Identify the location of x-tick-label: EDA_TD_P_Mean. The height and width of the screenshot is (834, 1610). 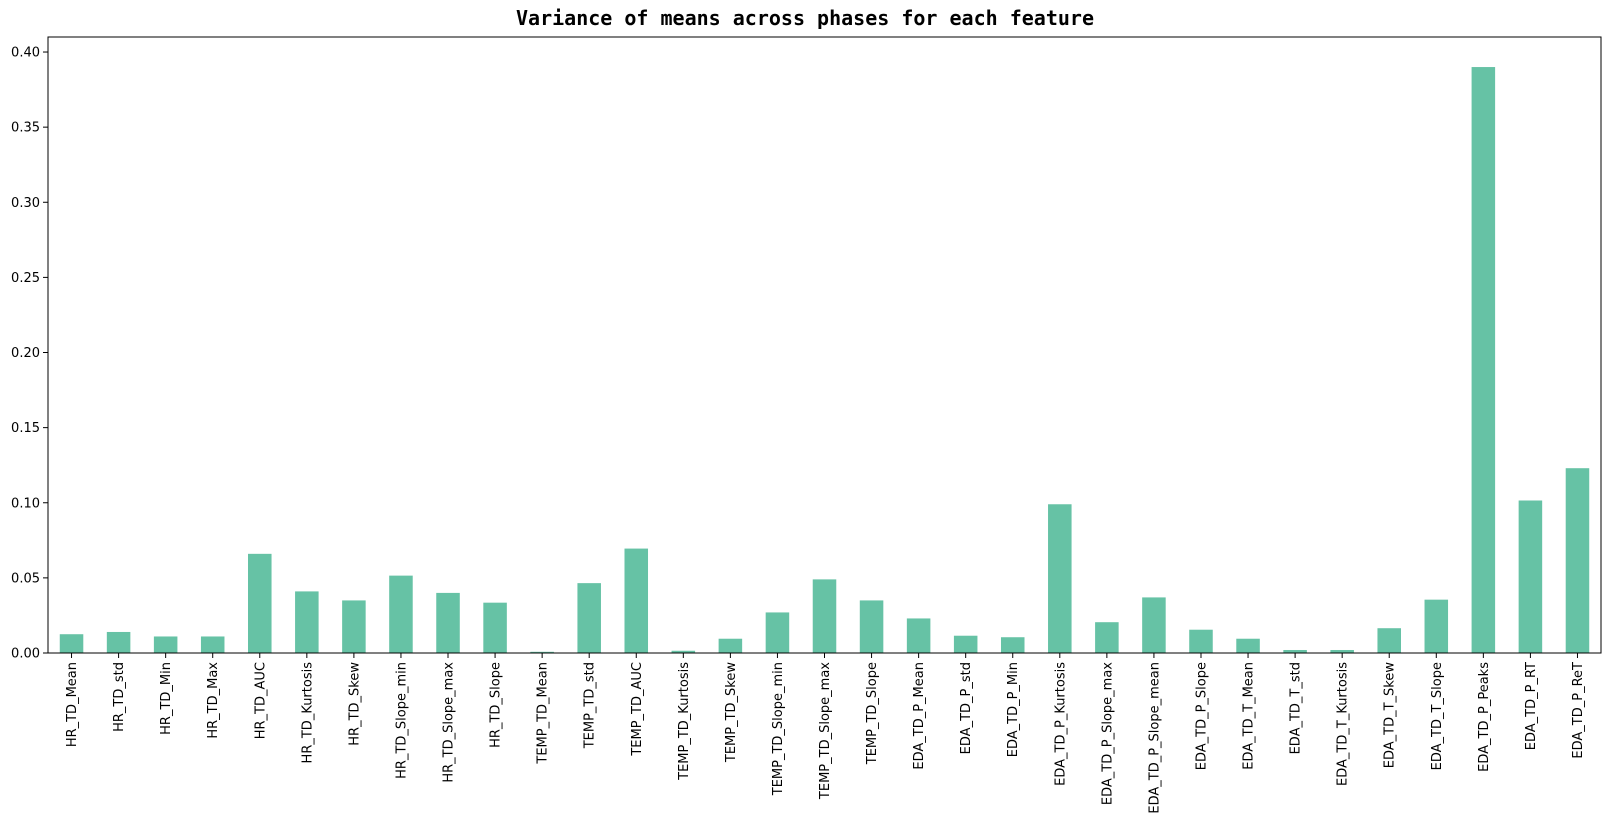
(919, 716).